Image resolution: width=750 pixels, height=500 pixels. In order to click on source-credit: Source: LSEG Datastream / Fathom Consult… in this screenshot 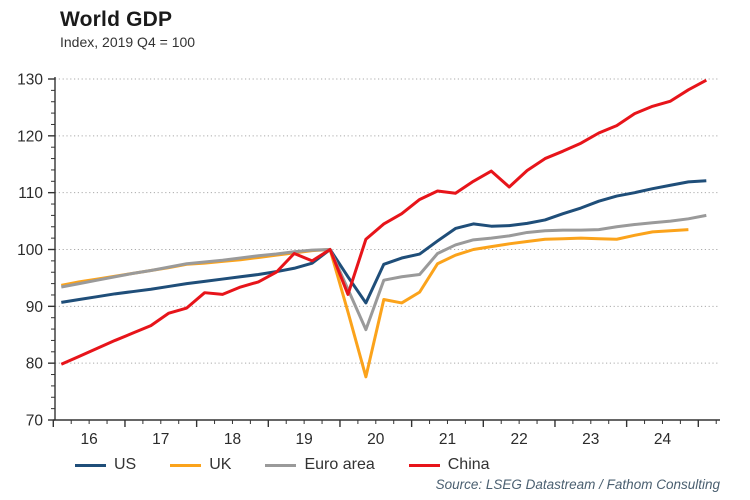, I will do `click(577, 484)`.